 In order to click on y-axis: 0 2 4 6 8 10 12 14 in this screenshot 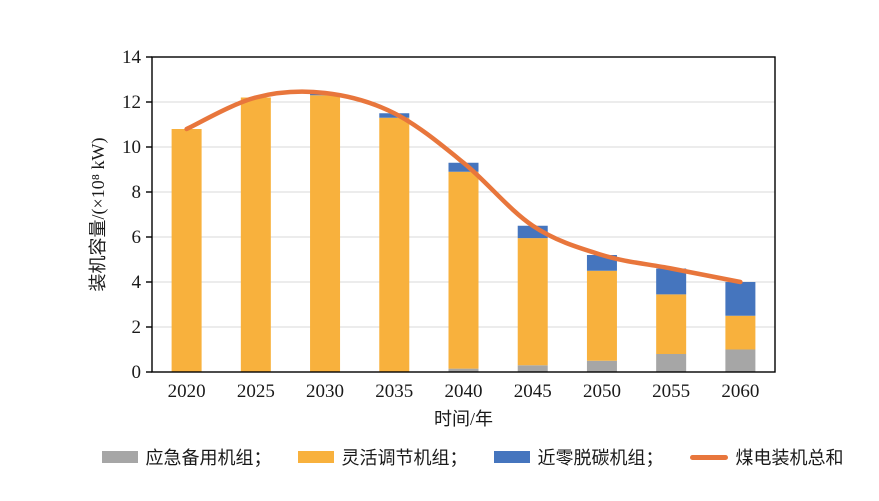, I will do `click(137, 215)`.